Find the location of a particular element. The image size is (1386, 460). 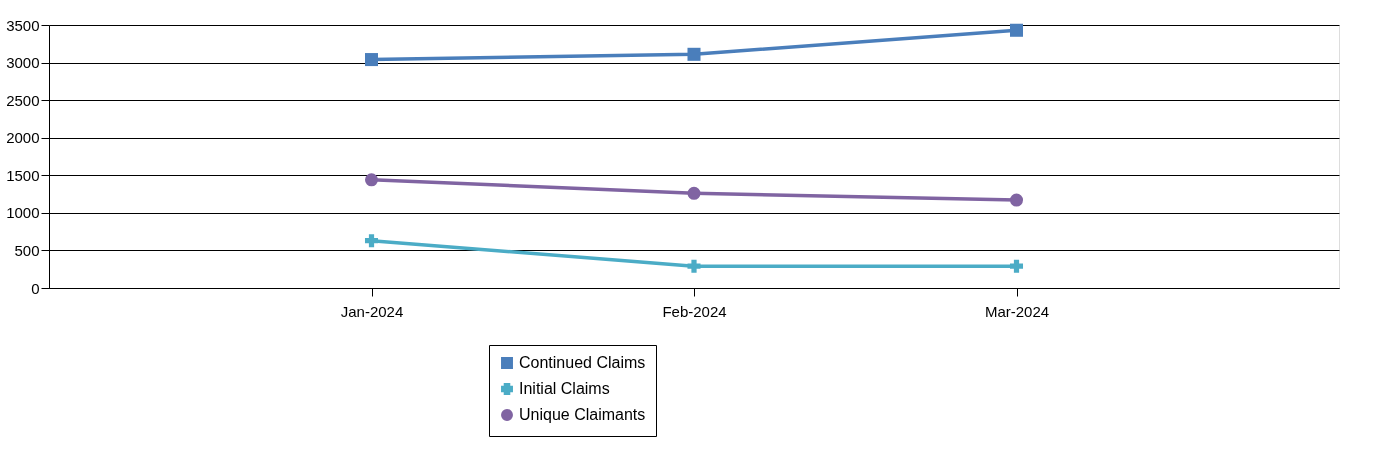

legend-label: Continued Claims is located at coordinates (582, 362).